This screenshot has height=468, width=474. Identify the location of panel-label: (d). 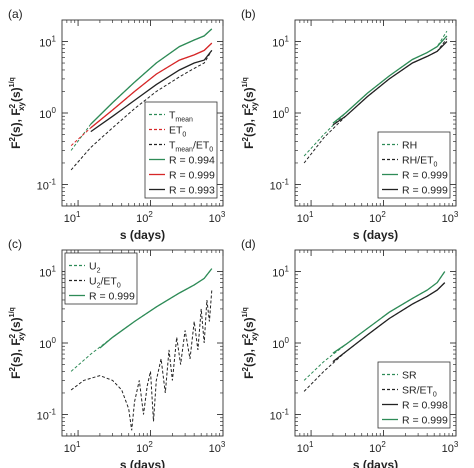
(248, 244).